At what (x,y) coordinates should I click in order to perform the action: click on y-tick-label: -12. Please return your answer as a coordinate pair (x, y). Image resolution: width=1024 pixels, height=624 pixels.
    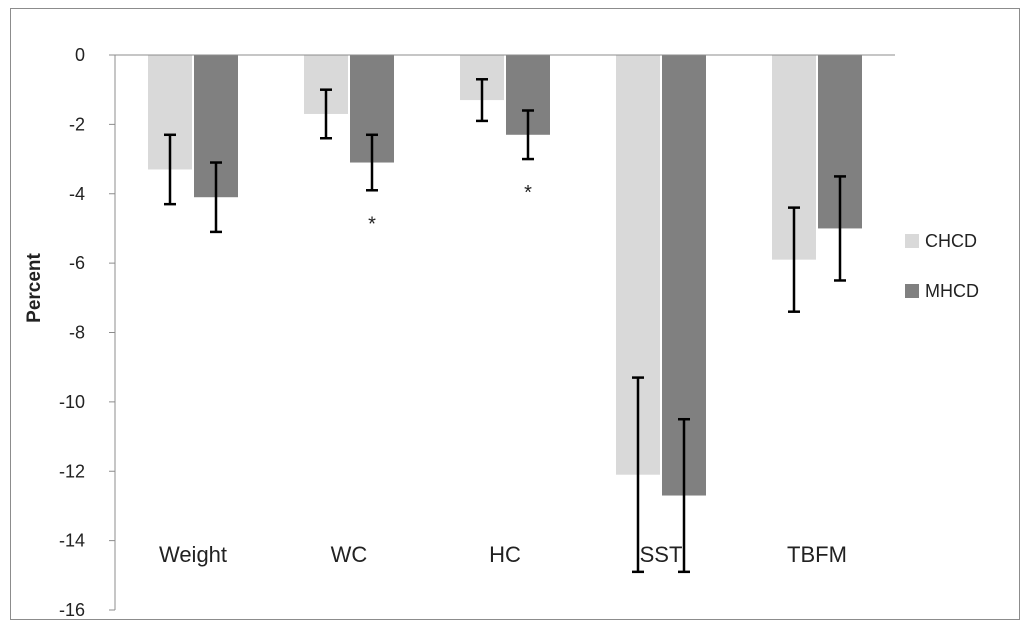
    Looking at the image, I should click on (72, 471).